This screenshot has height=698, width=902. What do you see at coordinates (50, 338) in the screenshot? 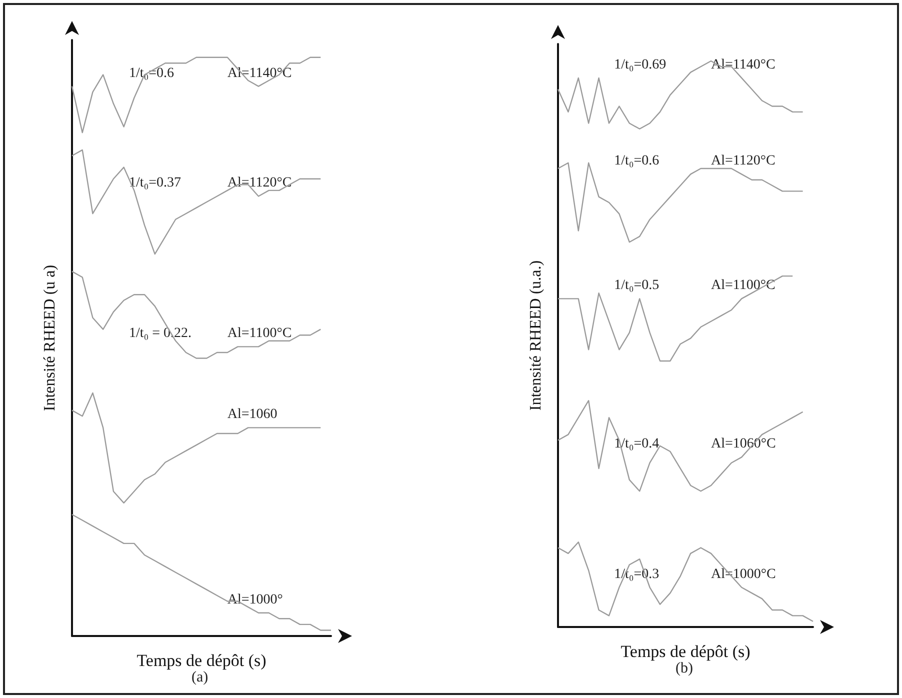
I see `y-axis-title: Intensité RHEED (u a)` at bounding box center [50, 338].